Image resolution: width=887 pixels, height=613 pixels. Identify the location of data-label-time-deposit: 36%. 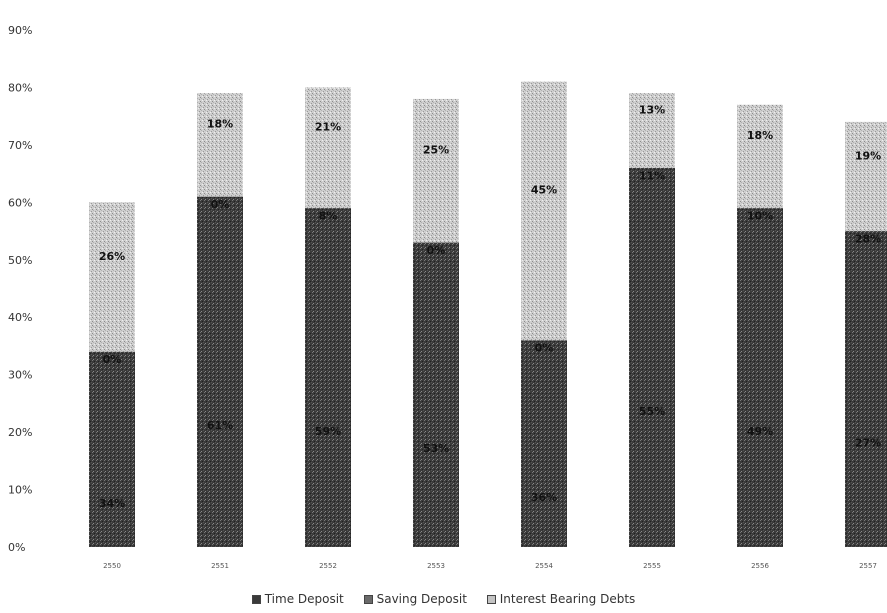
(544, 497).